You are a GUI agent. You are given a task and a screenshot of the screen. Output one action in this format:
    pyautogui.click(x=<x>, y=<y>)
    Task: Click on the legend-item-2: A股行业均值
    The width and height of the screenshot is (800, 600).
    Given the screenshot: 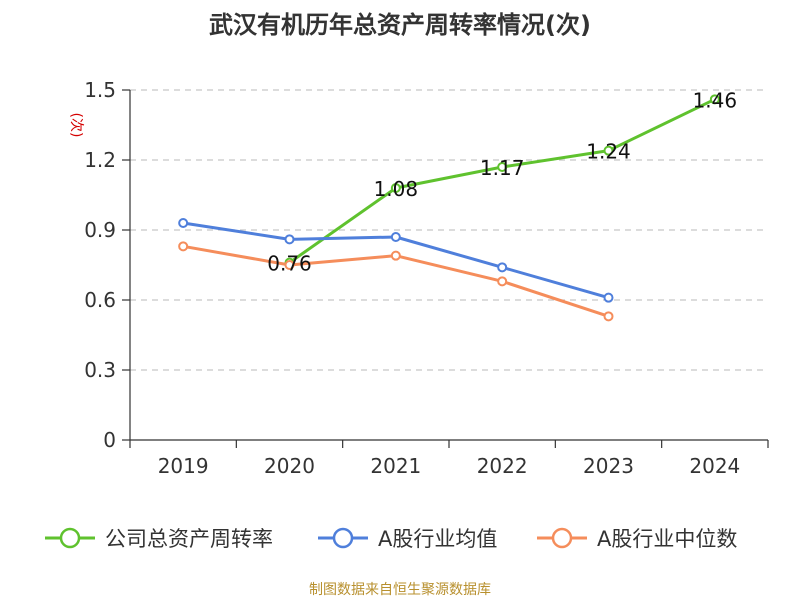 What is the action you would take?
    pyautogui.click(x=407, y=539)
    